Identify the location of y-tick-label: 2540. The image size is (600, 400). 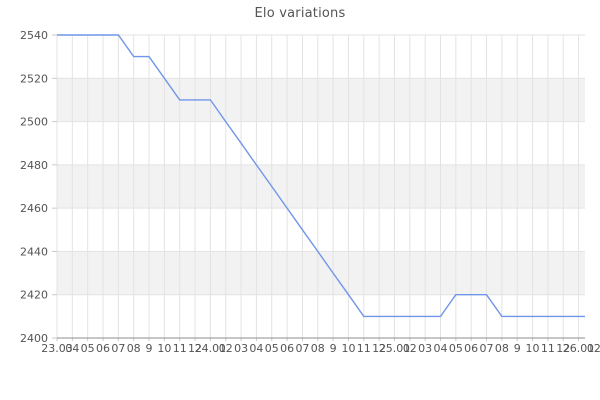
(34, 35).